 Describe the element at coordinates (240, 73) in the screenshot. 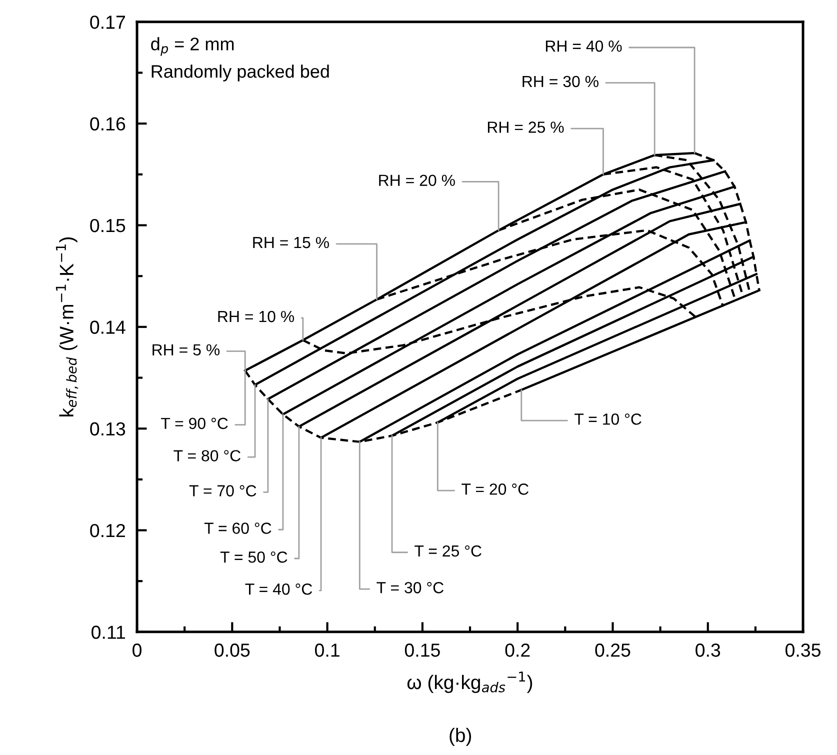

I see `annotation: Randomly packed bed` at that location.